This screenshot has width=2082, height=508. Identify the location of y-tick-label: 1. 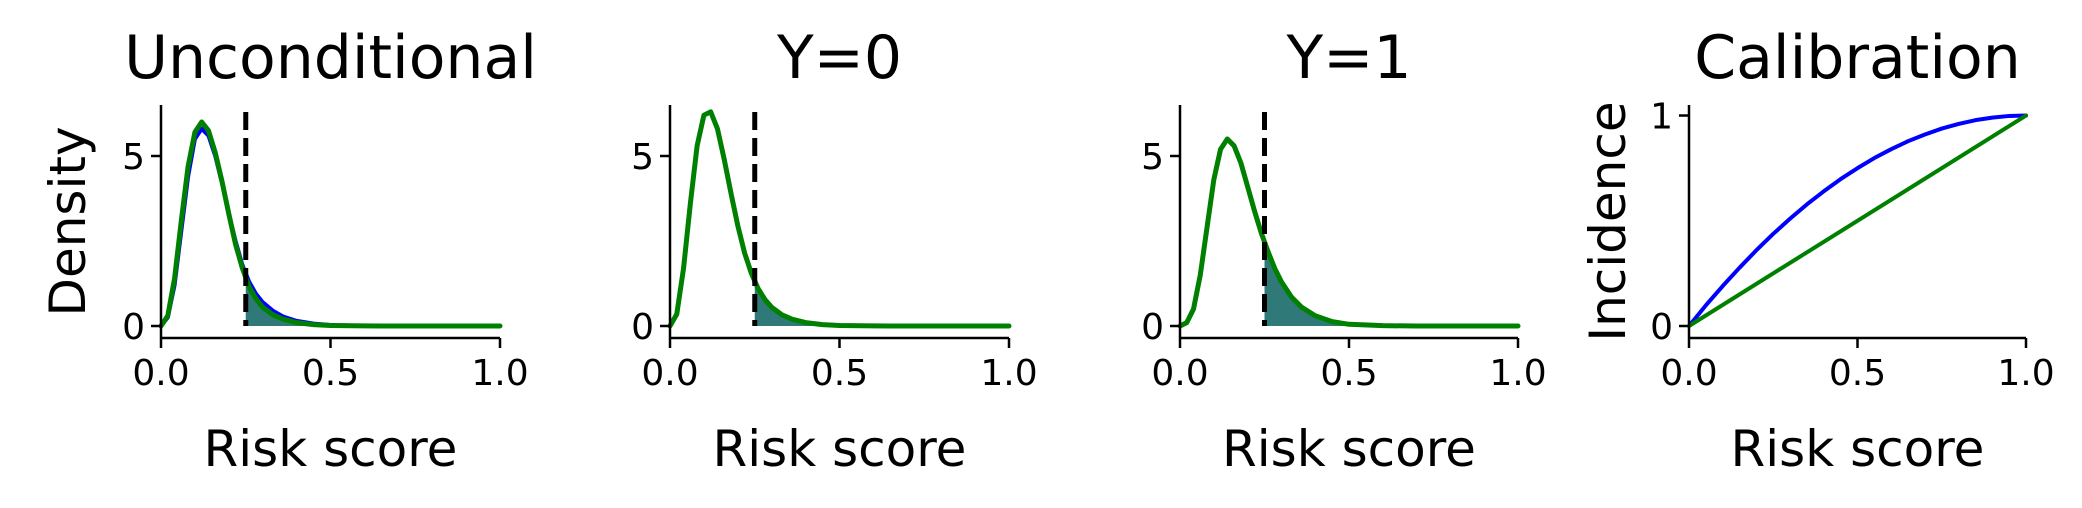
(1661, 117).